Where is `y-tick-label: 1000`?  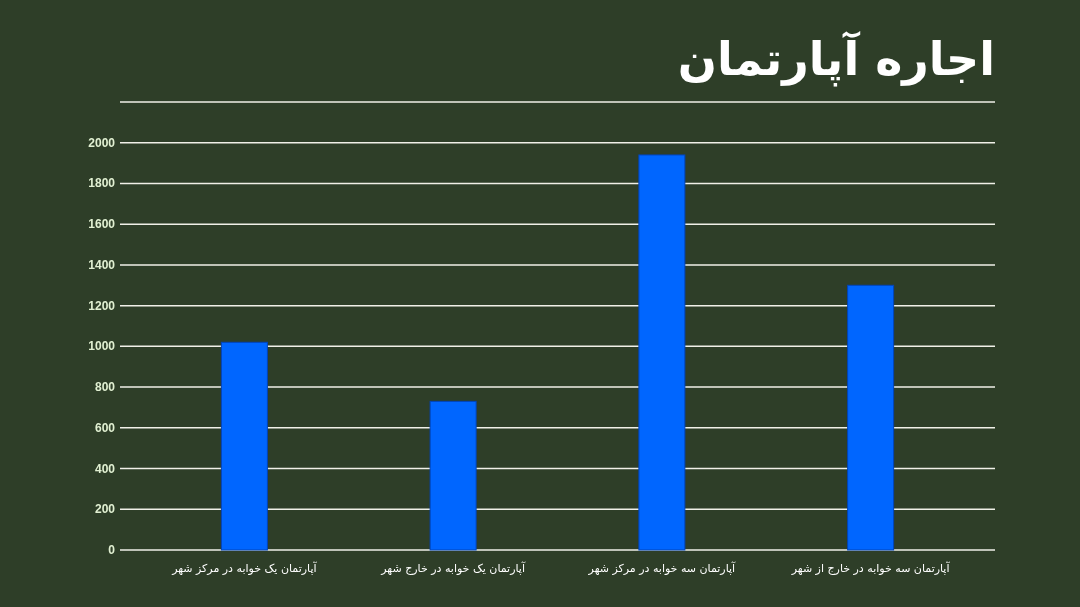
y-tick-label: 1000 is located at coordinates (102, 346).